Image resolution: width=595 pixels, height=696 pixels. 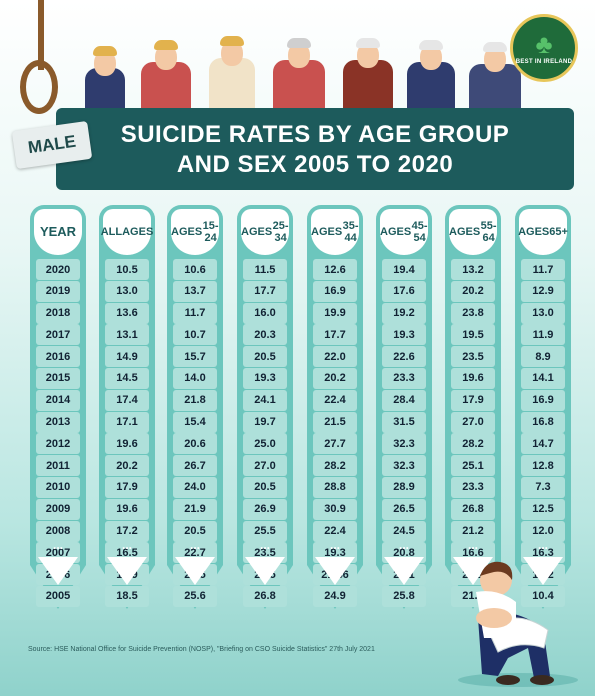 I want to click on year-cell: 2019, so click(x=58, y=291).